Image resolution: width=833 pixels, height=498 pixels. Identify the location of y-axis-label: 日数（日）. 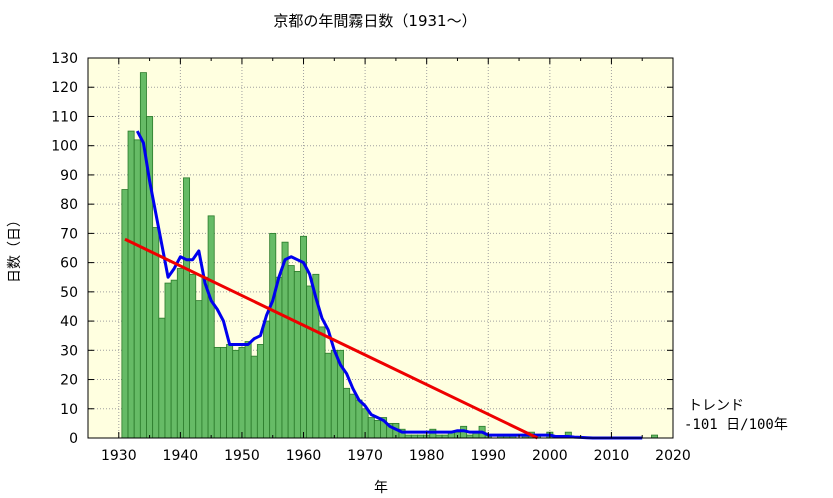
(15, 248).